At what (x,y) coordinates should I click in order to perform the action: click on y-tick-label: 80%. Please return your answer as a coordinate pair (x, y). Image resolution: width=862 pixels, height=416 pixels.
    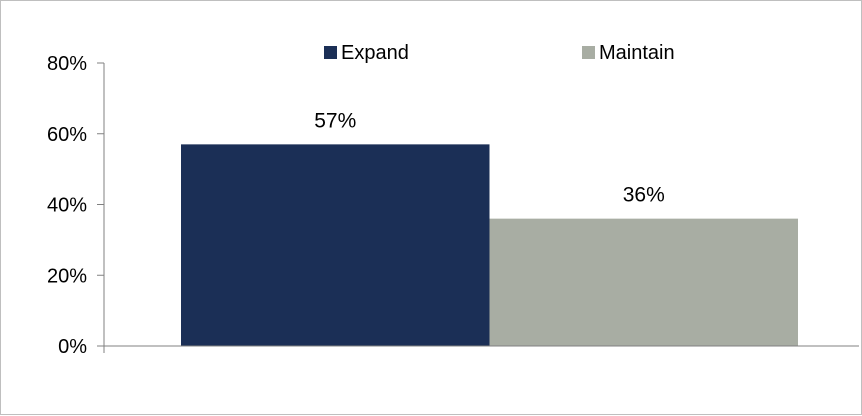
    Looking at the image, I should click on (67, 64).